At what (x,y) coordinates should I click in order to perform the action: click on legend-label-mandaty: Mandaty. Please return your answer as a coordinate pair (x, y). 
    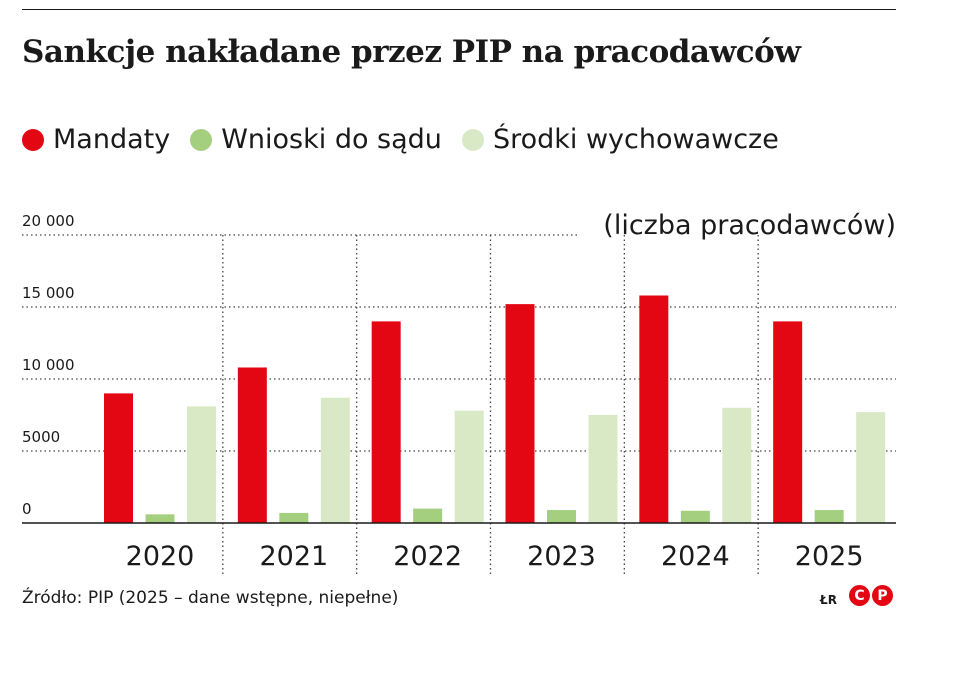
    Looking at the image, I should click on (112, 139).